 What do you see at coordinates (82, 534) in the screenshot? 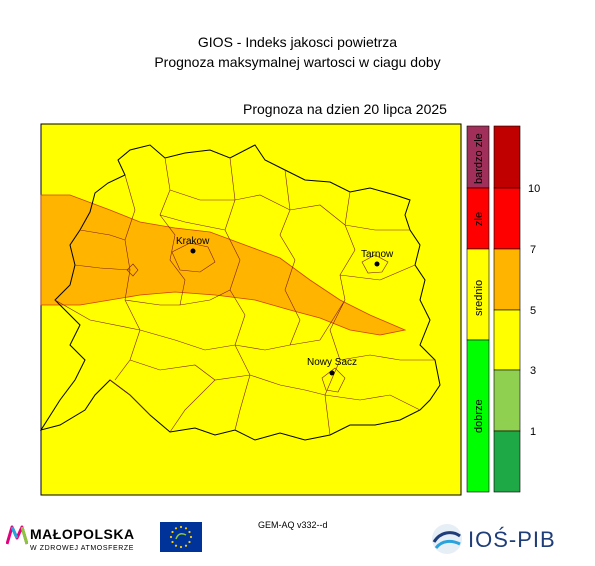
I see `malopolska-name: MAŁOPOLSKA` at bounding box center [82, 534].